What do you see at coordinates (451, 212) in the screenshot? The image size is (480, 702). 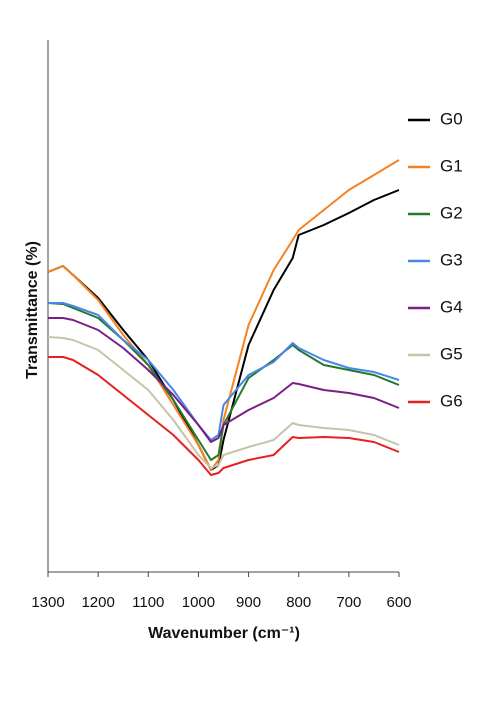 I see `legend-label: G2` at bounding box center [451, 212].